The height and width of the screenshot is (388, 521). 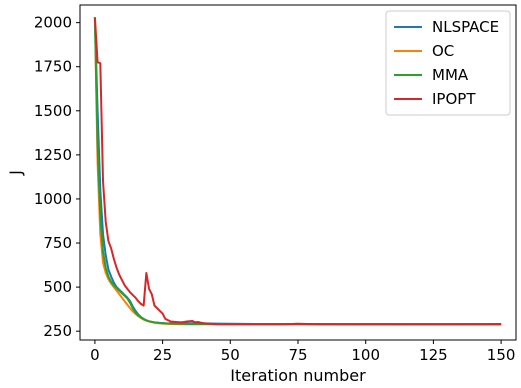 What do you see at coordinates (443, 51) in the screenshot?
I see `legend-label-oc: OC` at bounding box center [443, 51].